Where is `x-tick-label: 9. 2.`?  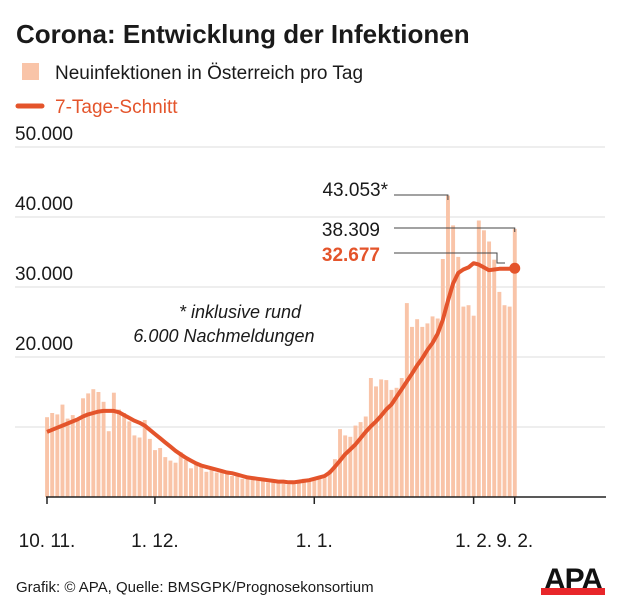 x-tick-label: 9. 2. is located at coordinates (514, 541).